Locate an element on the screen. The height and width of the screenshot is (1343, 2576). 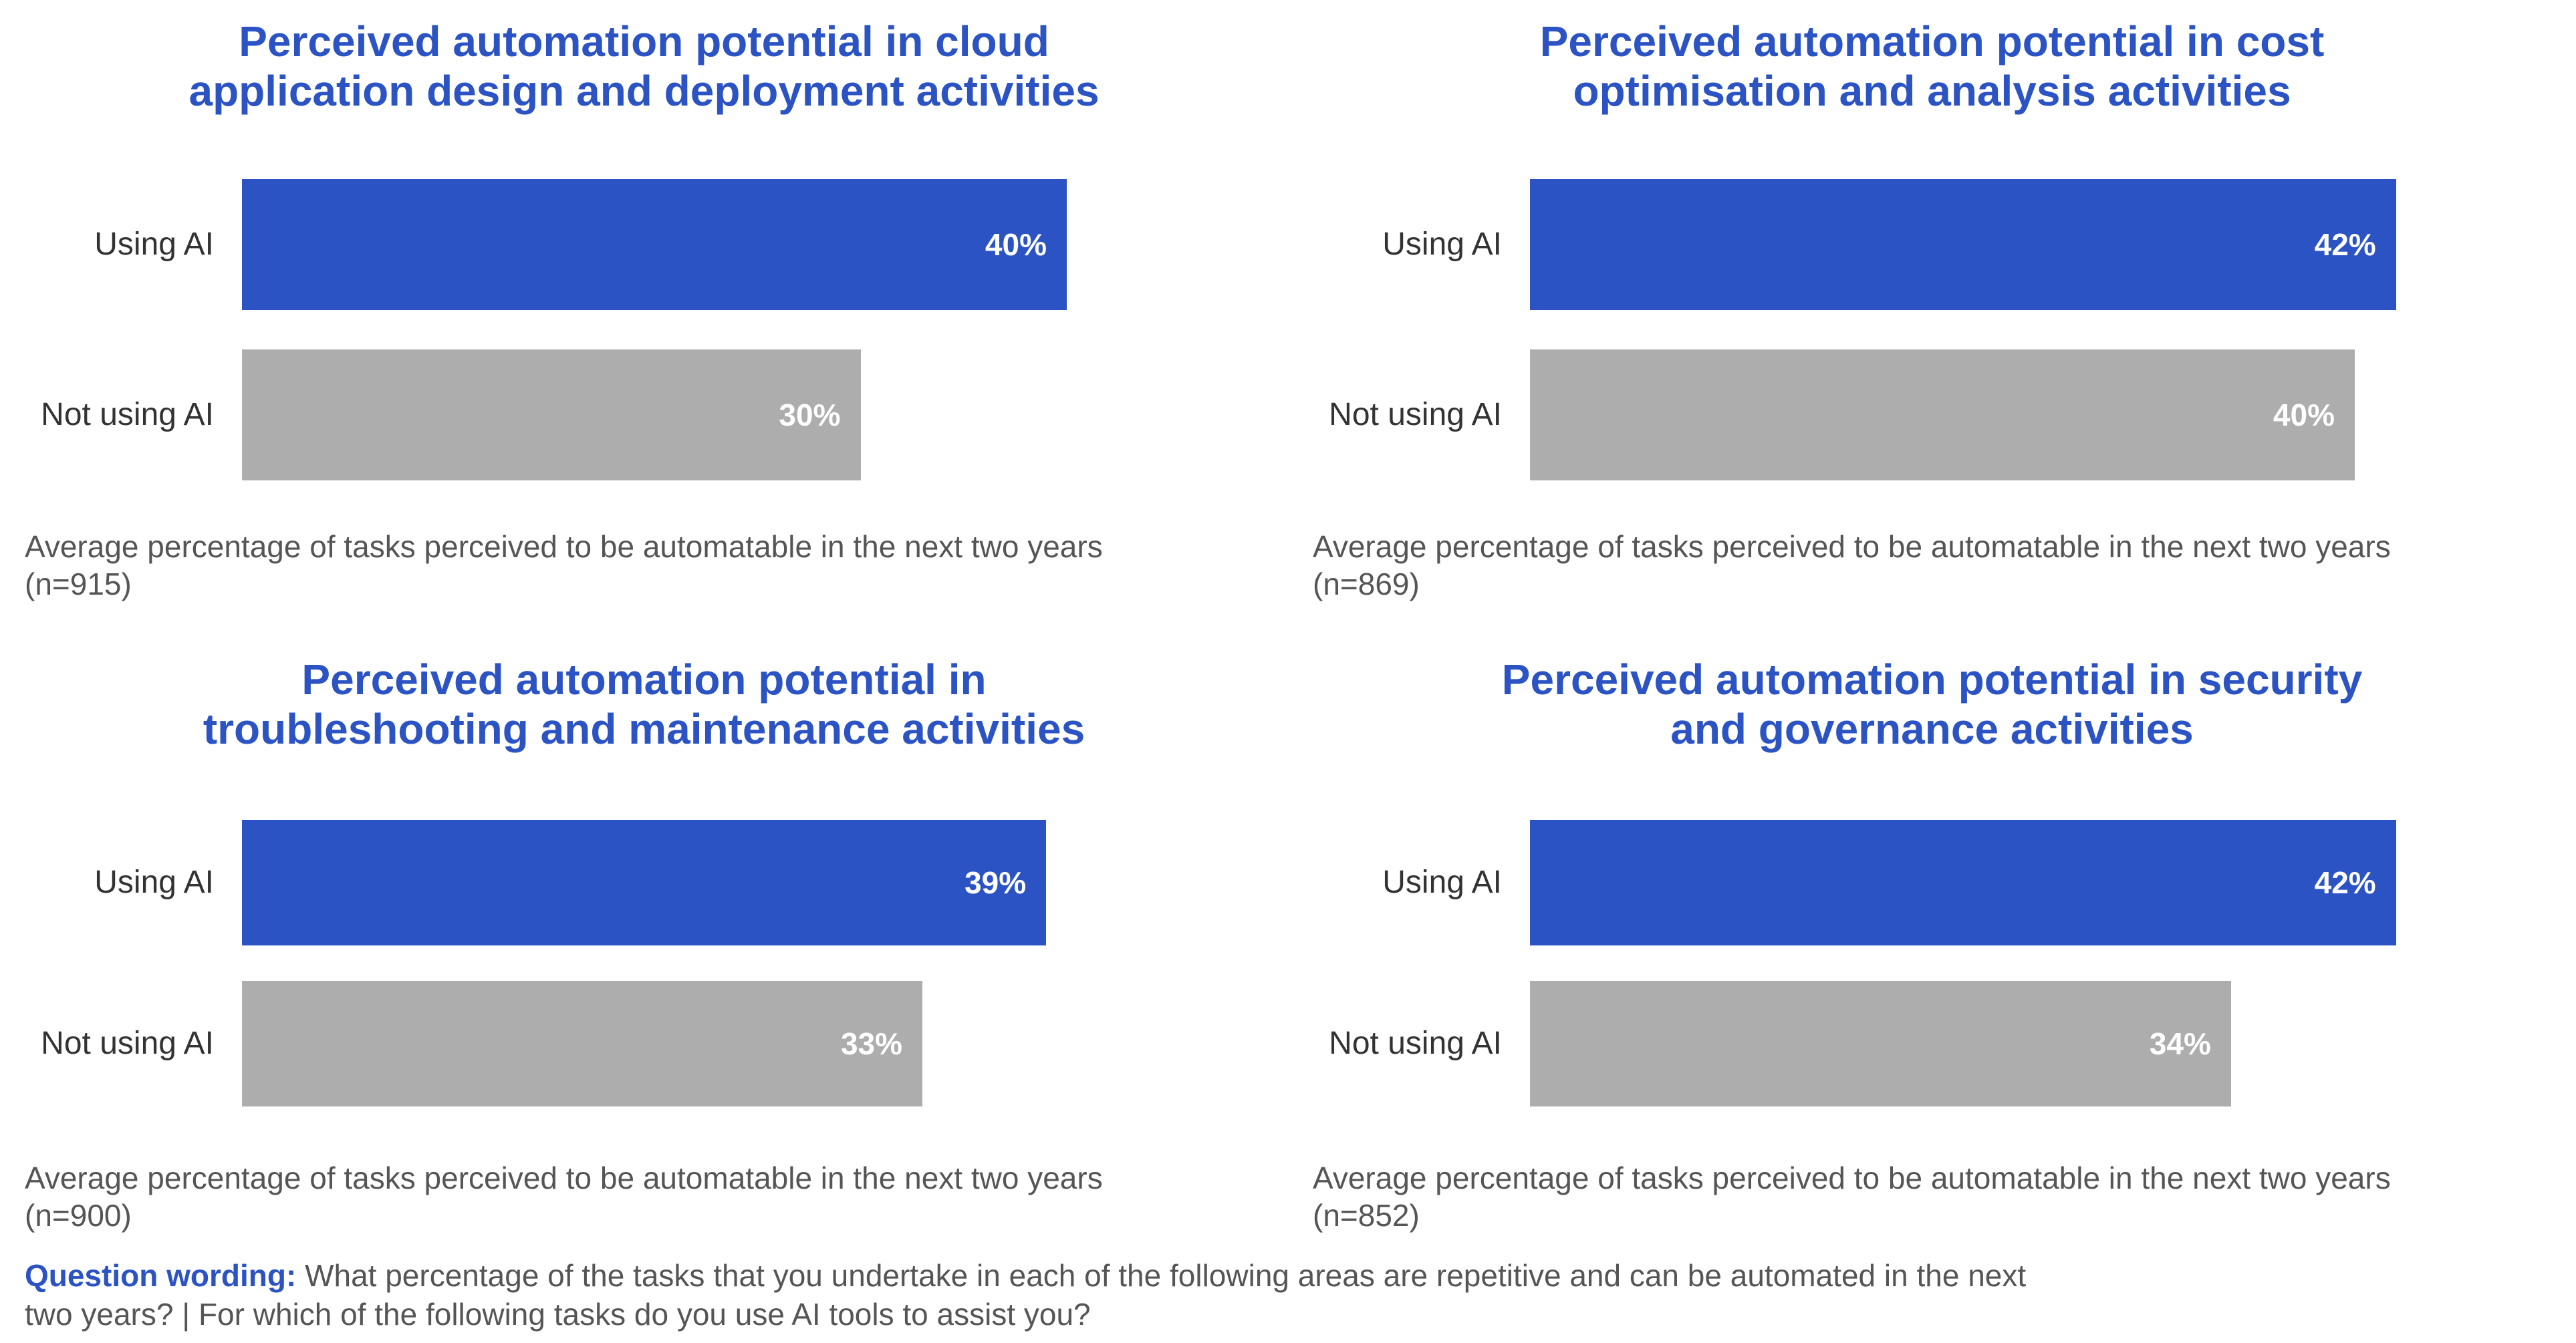
data-label: 39% is located at coordinates (996, 882).